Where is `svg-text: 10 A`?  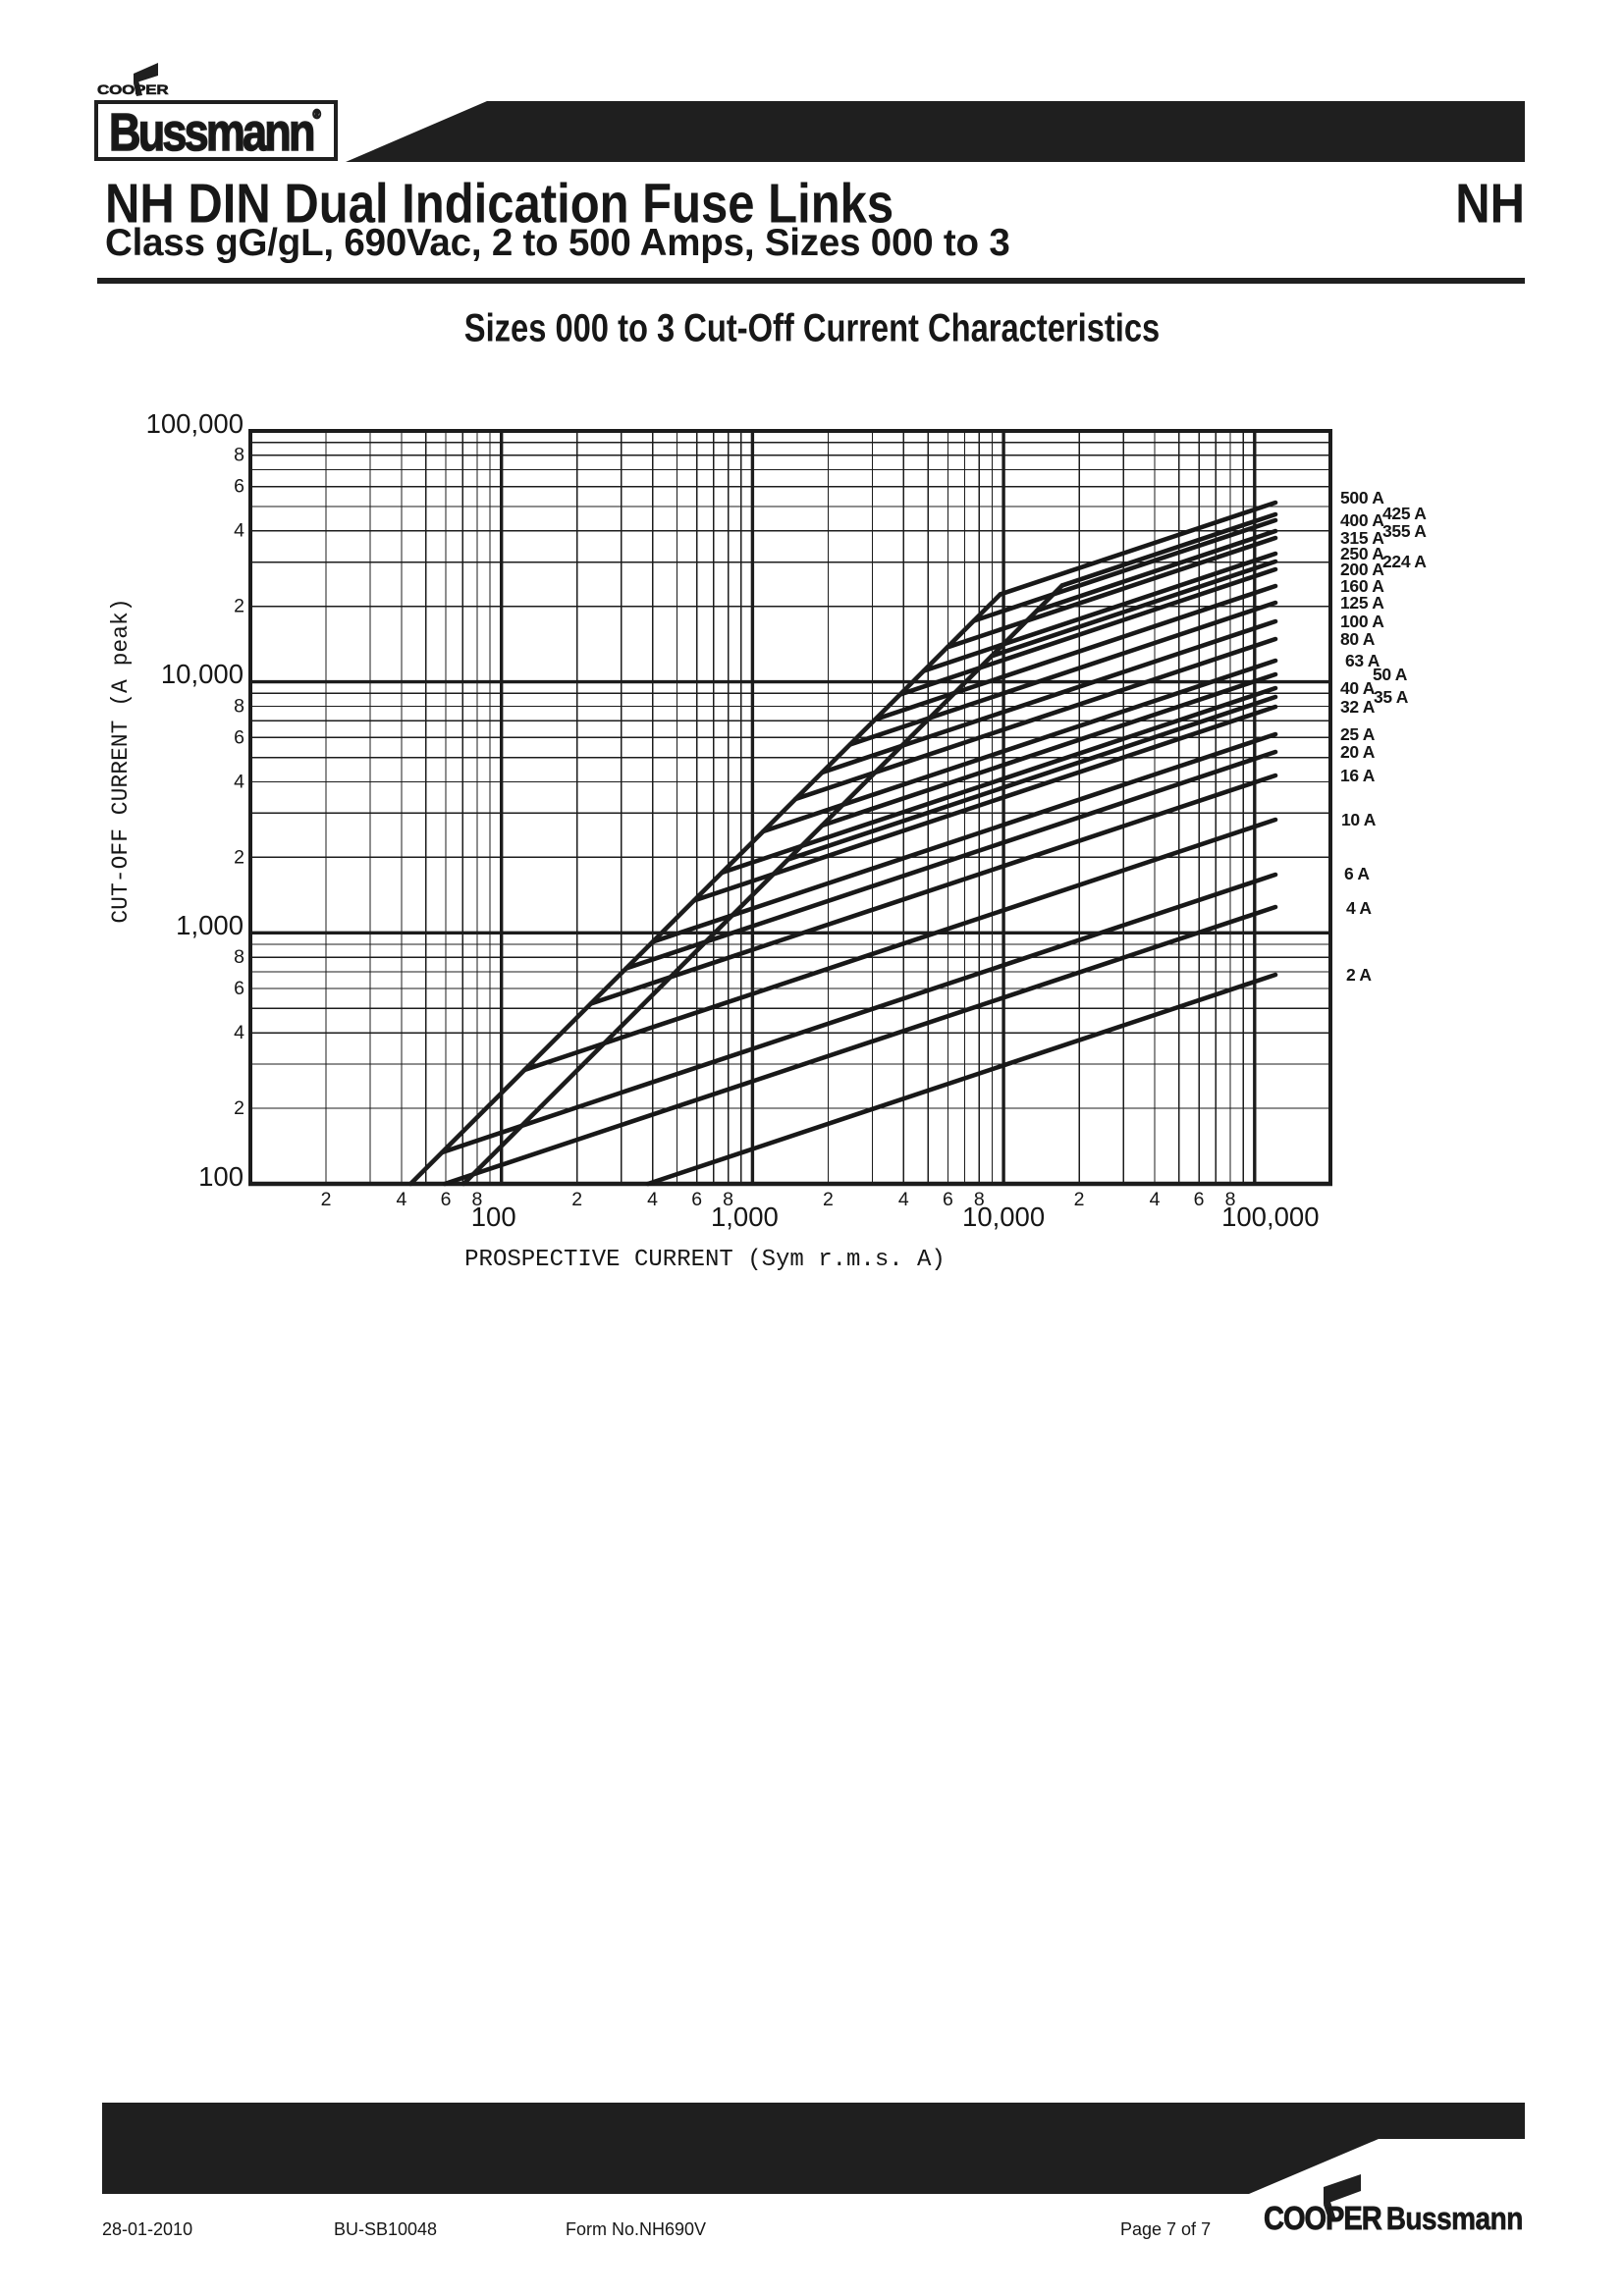
svg-text: 10 A is located at coordinates (1359, 819).